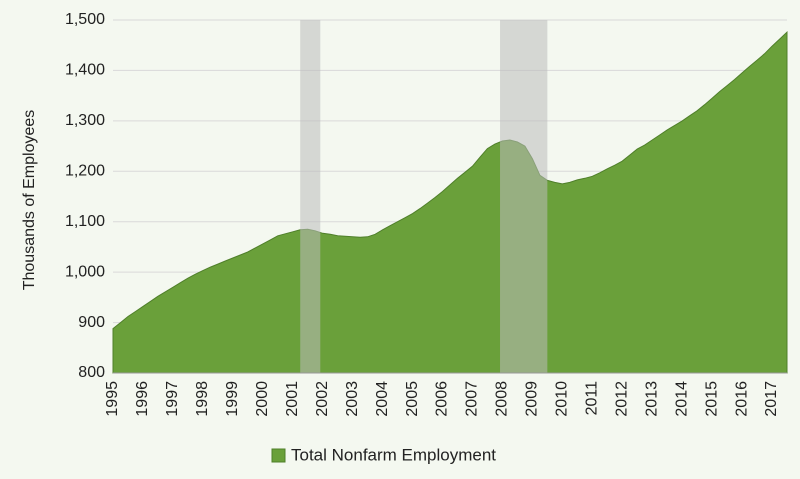  Describe the element at coordinates (412, 399) in the screenshot. I see `x-tick-label: 2005` at that location.